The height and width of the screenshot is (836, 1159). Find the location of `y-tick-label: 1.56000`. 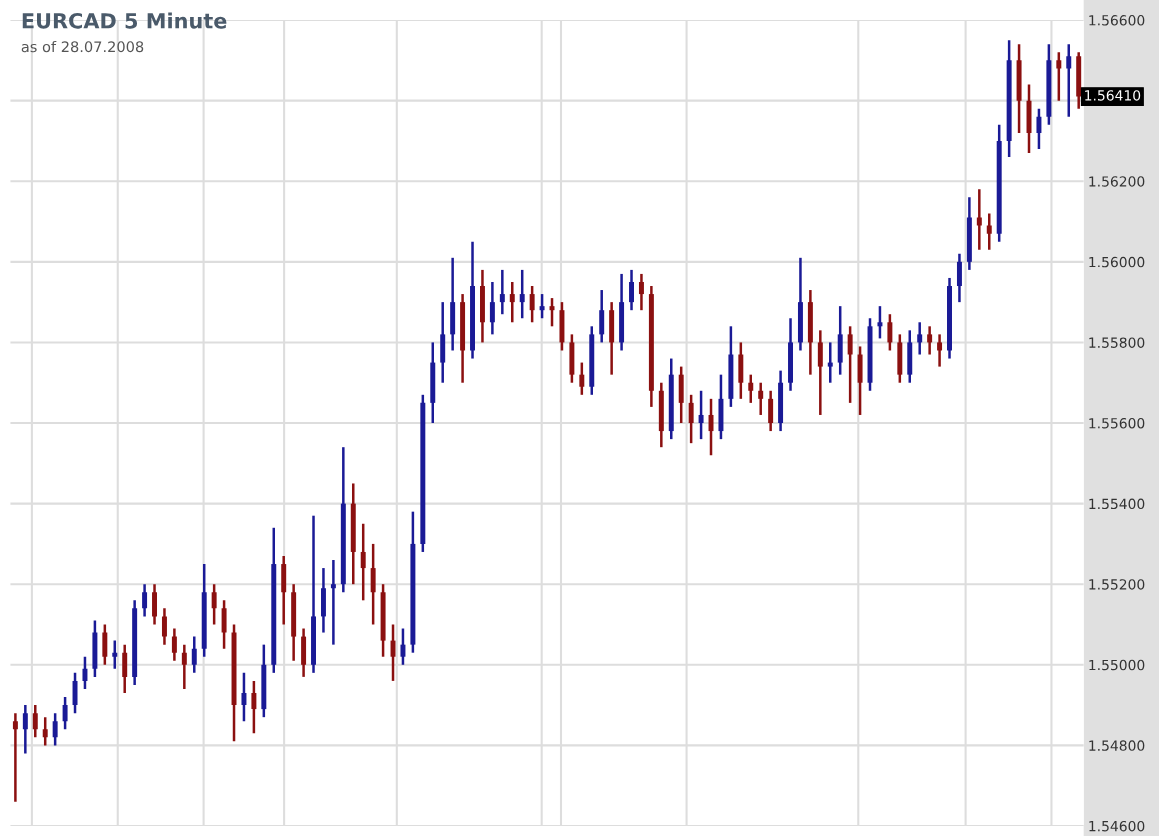

y-tick-label: 1.56000 is located at coordinates (1117, 262).